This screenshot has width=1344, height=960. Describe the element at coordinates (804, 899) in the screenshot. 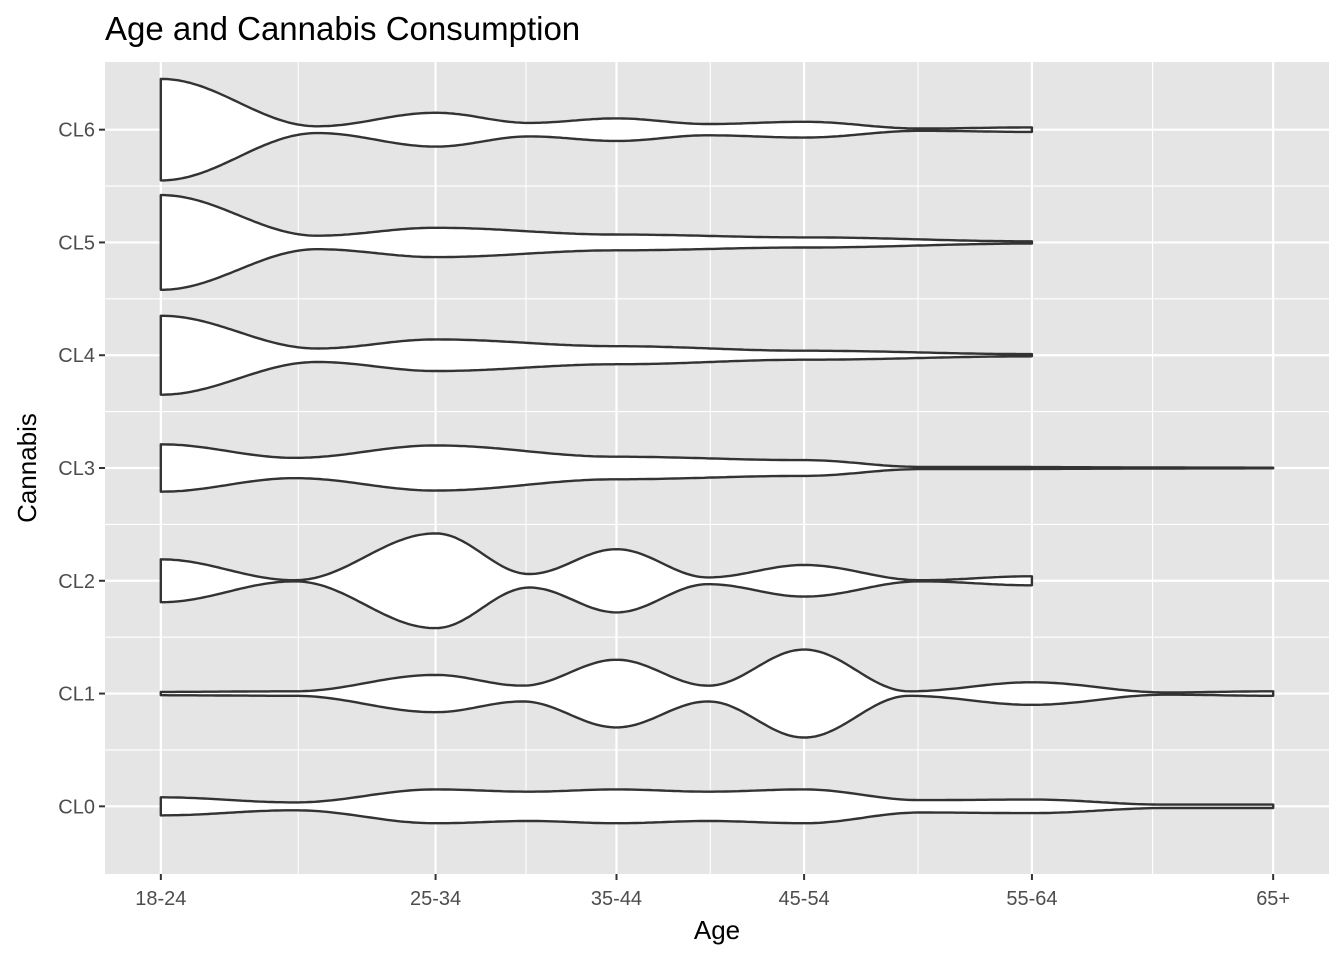

I see `x-tick-label: 45-54` at that location.